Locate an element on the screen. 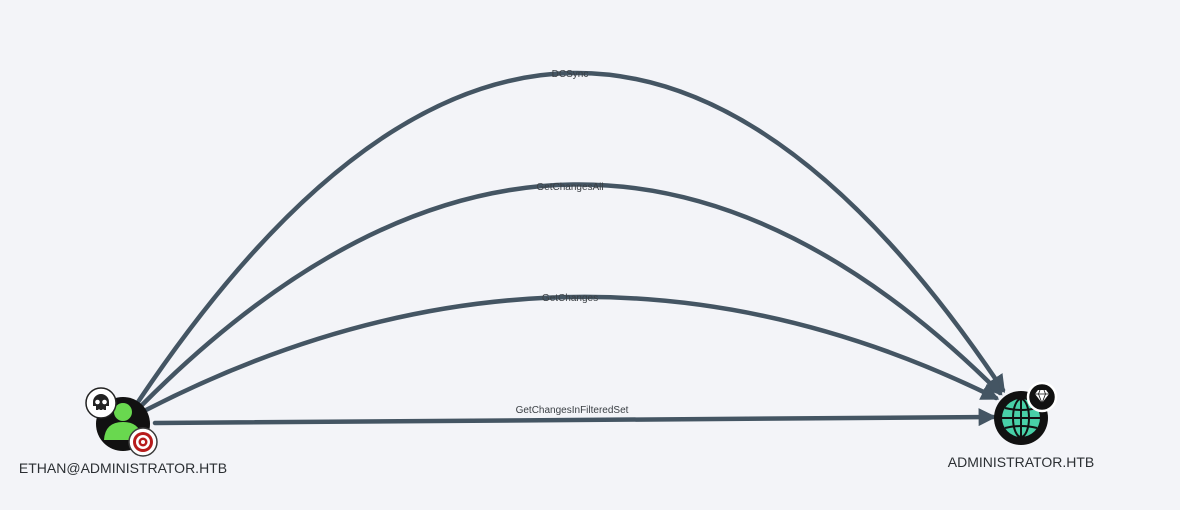 The width and height of the screenshot is (1180, 510). edge-label-dcsync: DCSync is located at coordinates (570, 74).